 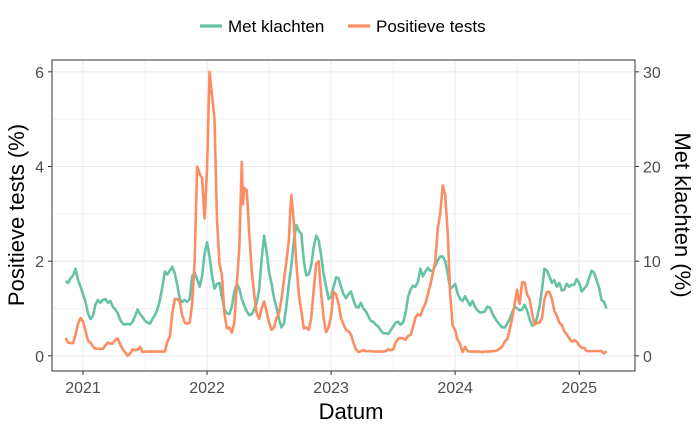 What do you see at coordinates (652, 73) in the screenshot?
I see `y-right-tick-label: 30` at bounding box center [652, 73].